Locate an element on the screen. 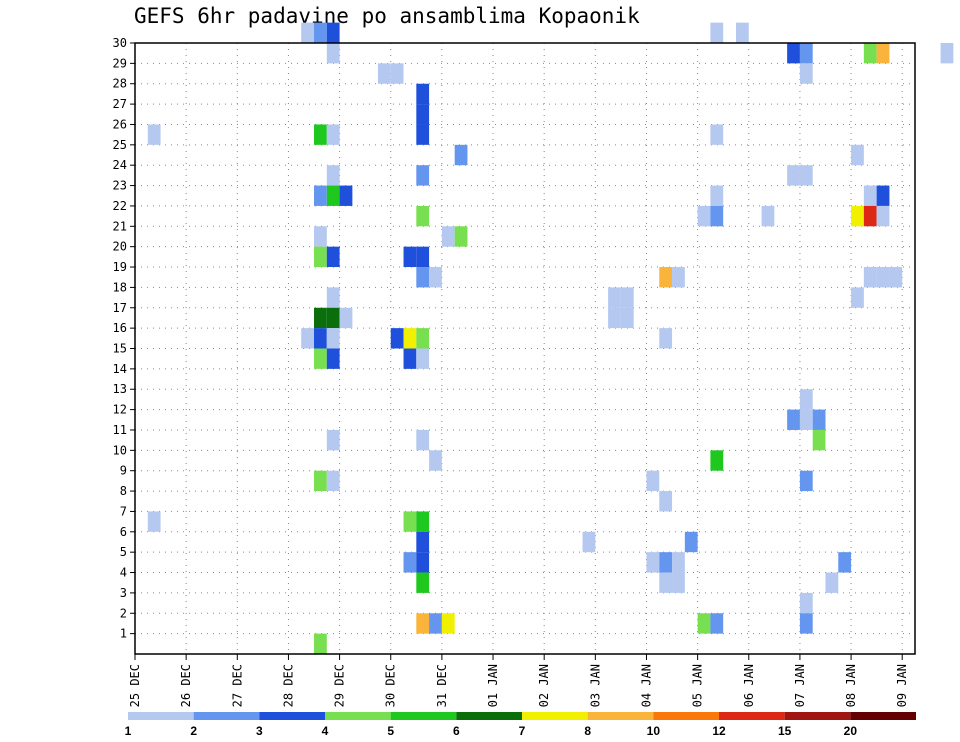 This screenshot has width=960, height=742. x-tick-label: 05 JAN is located at coordinates (698, 685).